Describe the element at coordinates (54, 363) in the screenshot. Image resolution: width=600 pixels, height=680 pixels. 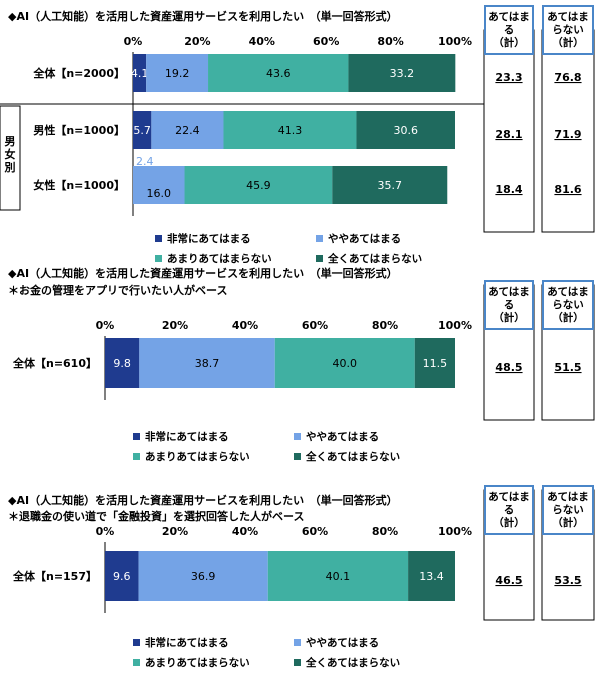
I see `category-label: 全体【n=610】` at that location.